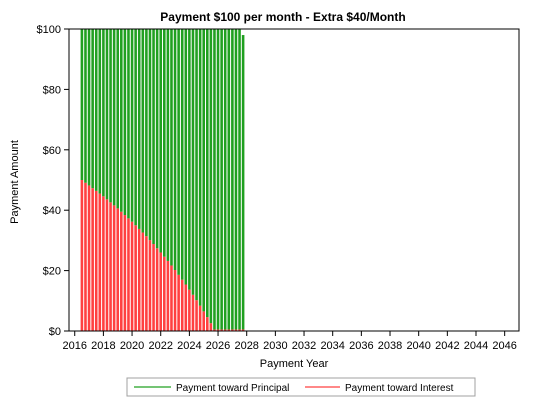 This screenshot has width=540, height=405. What do you see at coordinates (476, 346) in the screenshot?
I see `x-tick-label: 2044` at bounding box center [476, 346].